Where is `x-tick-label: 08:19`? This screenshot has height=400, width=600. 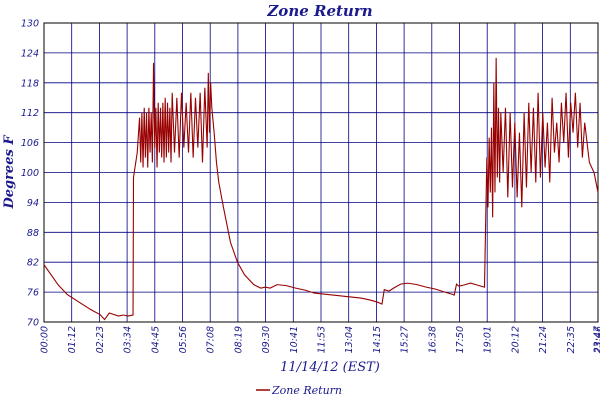 x-tick-label: 08:19 is located at coordinates (238, 339).